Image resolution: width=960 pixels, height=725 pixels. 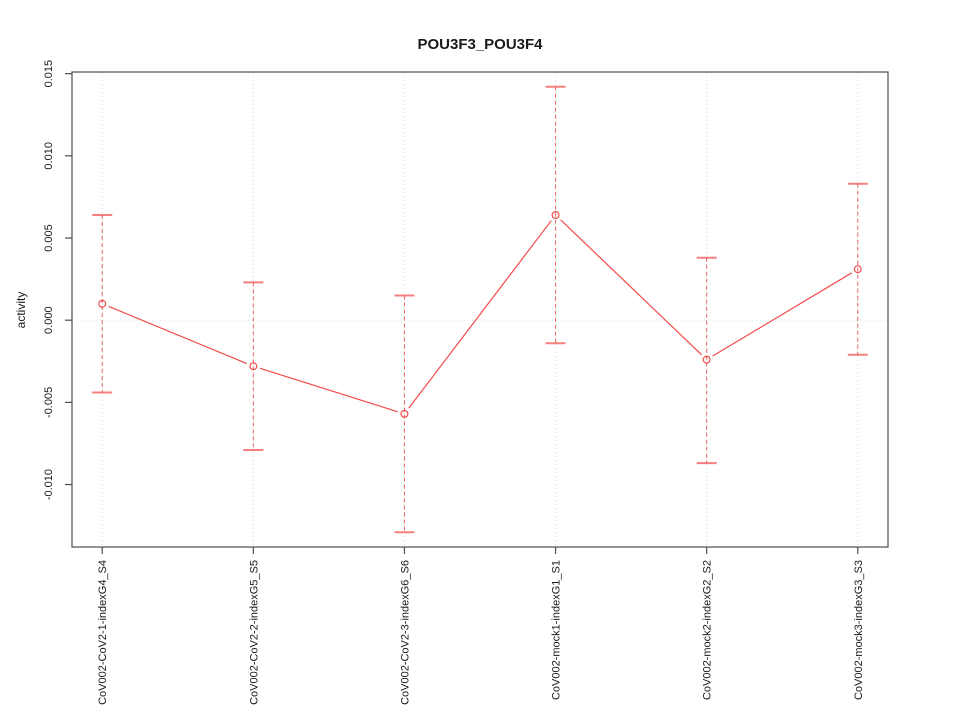 I want to click on y-tick-label: 0.005, so click(x=49, y=238).